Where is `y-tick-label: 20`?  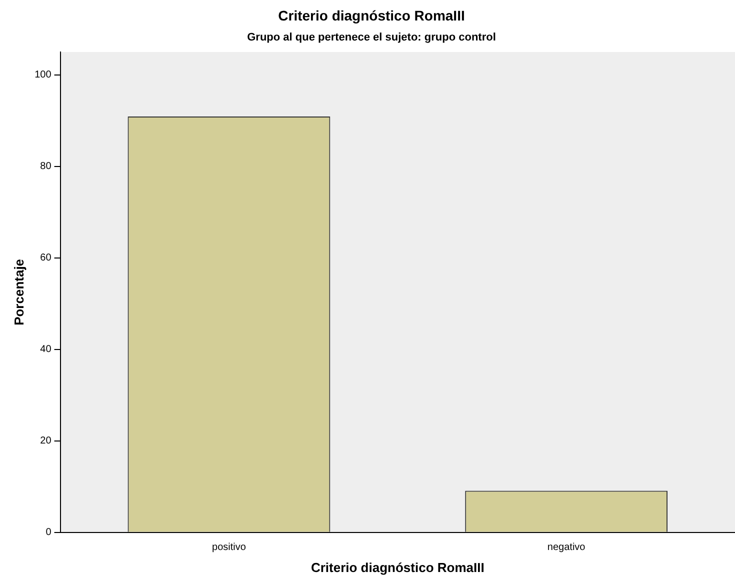 y-tick-label: 20 is located at coordinates (46, 441).